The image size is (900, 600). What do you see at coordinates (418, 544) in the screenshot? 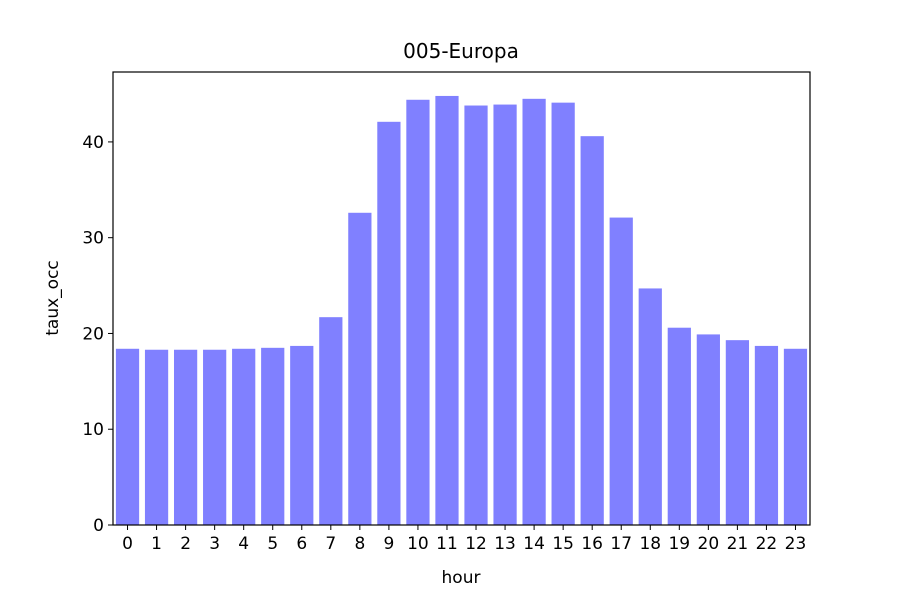
I see `x-tick-label: 10` at bounding box center [418, 544].